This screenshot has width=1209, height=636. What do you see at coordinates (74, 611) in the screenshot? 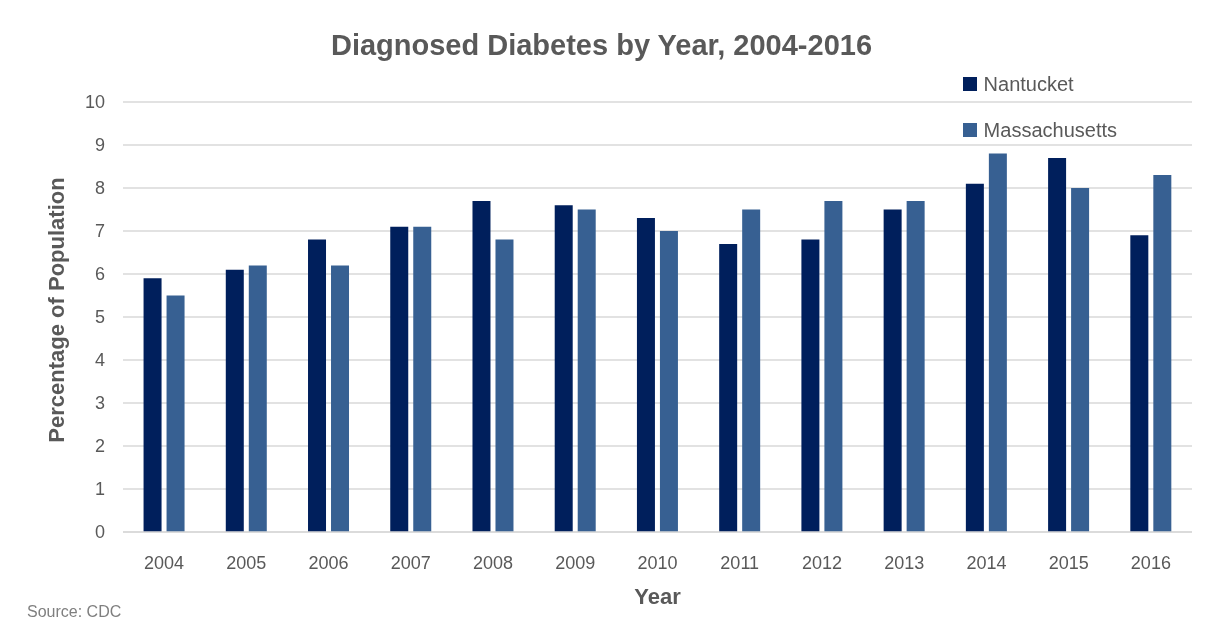
I see `source-note: Source: CDC` at bounding box center [74, 611].